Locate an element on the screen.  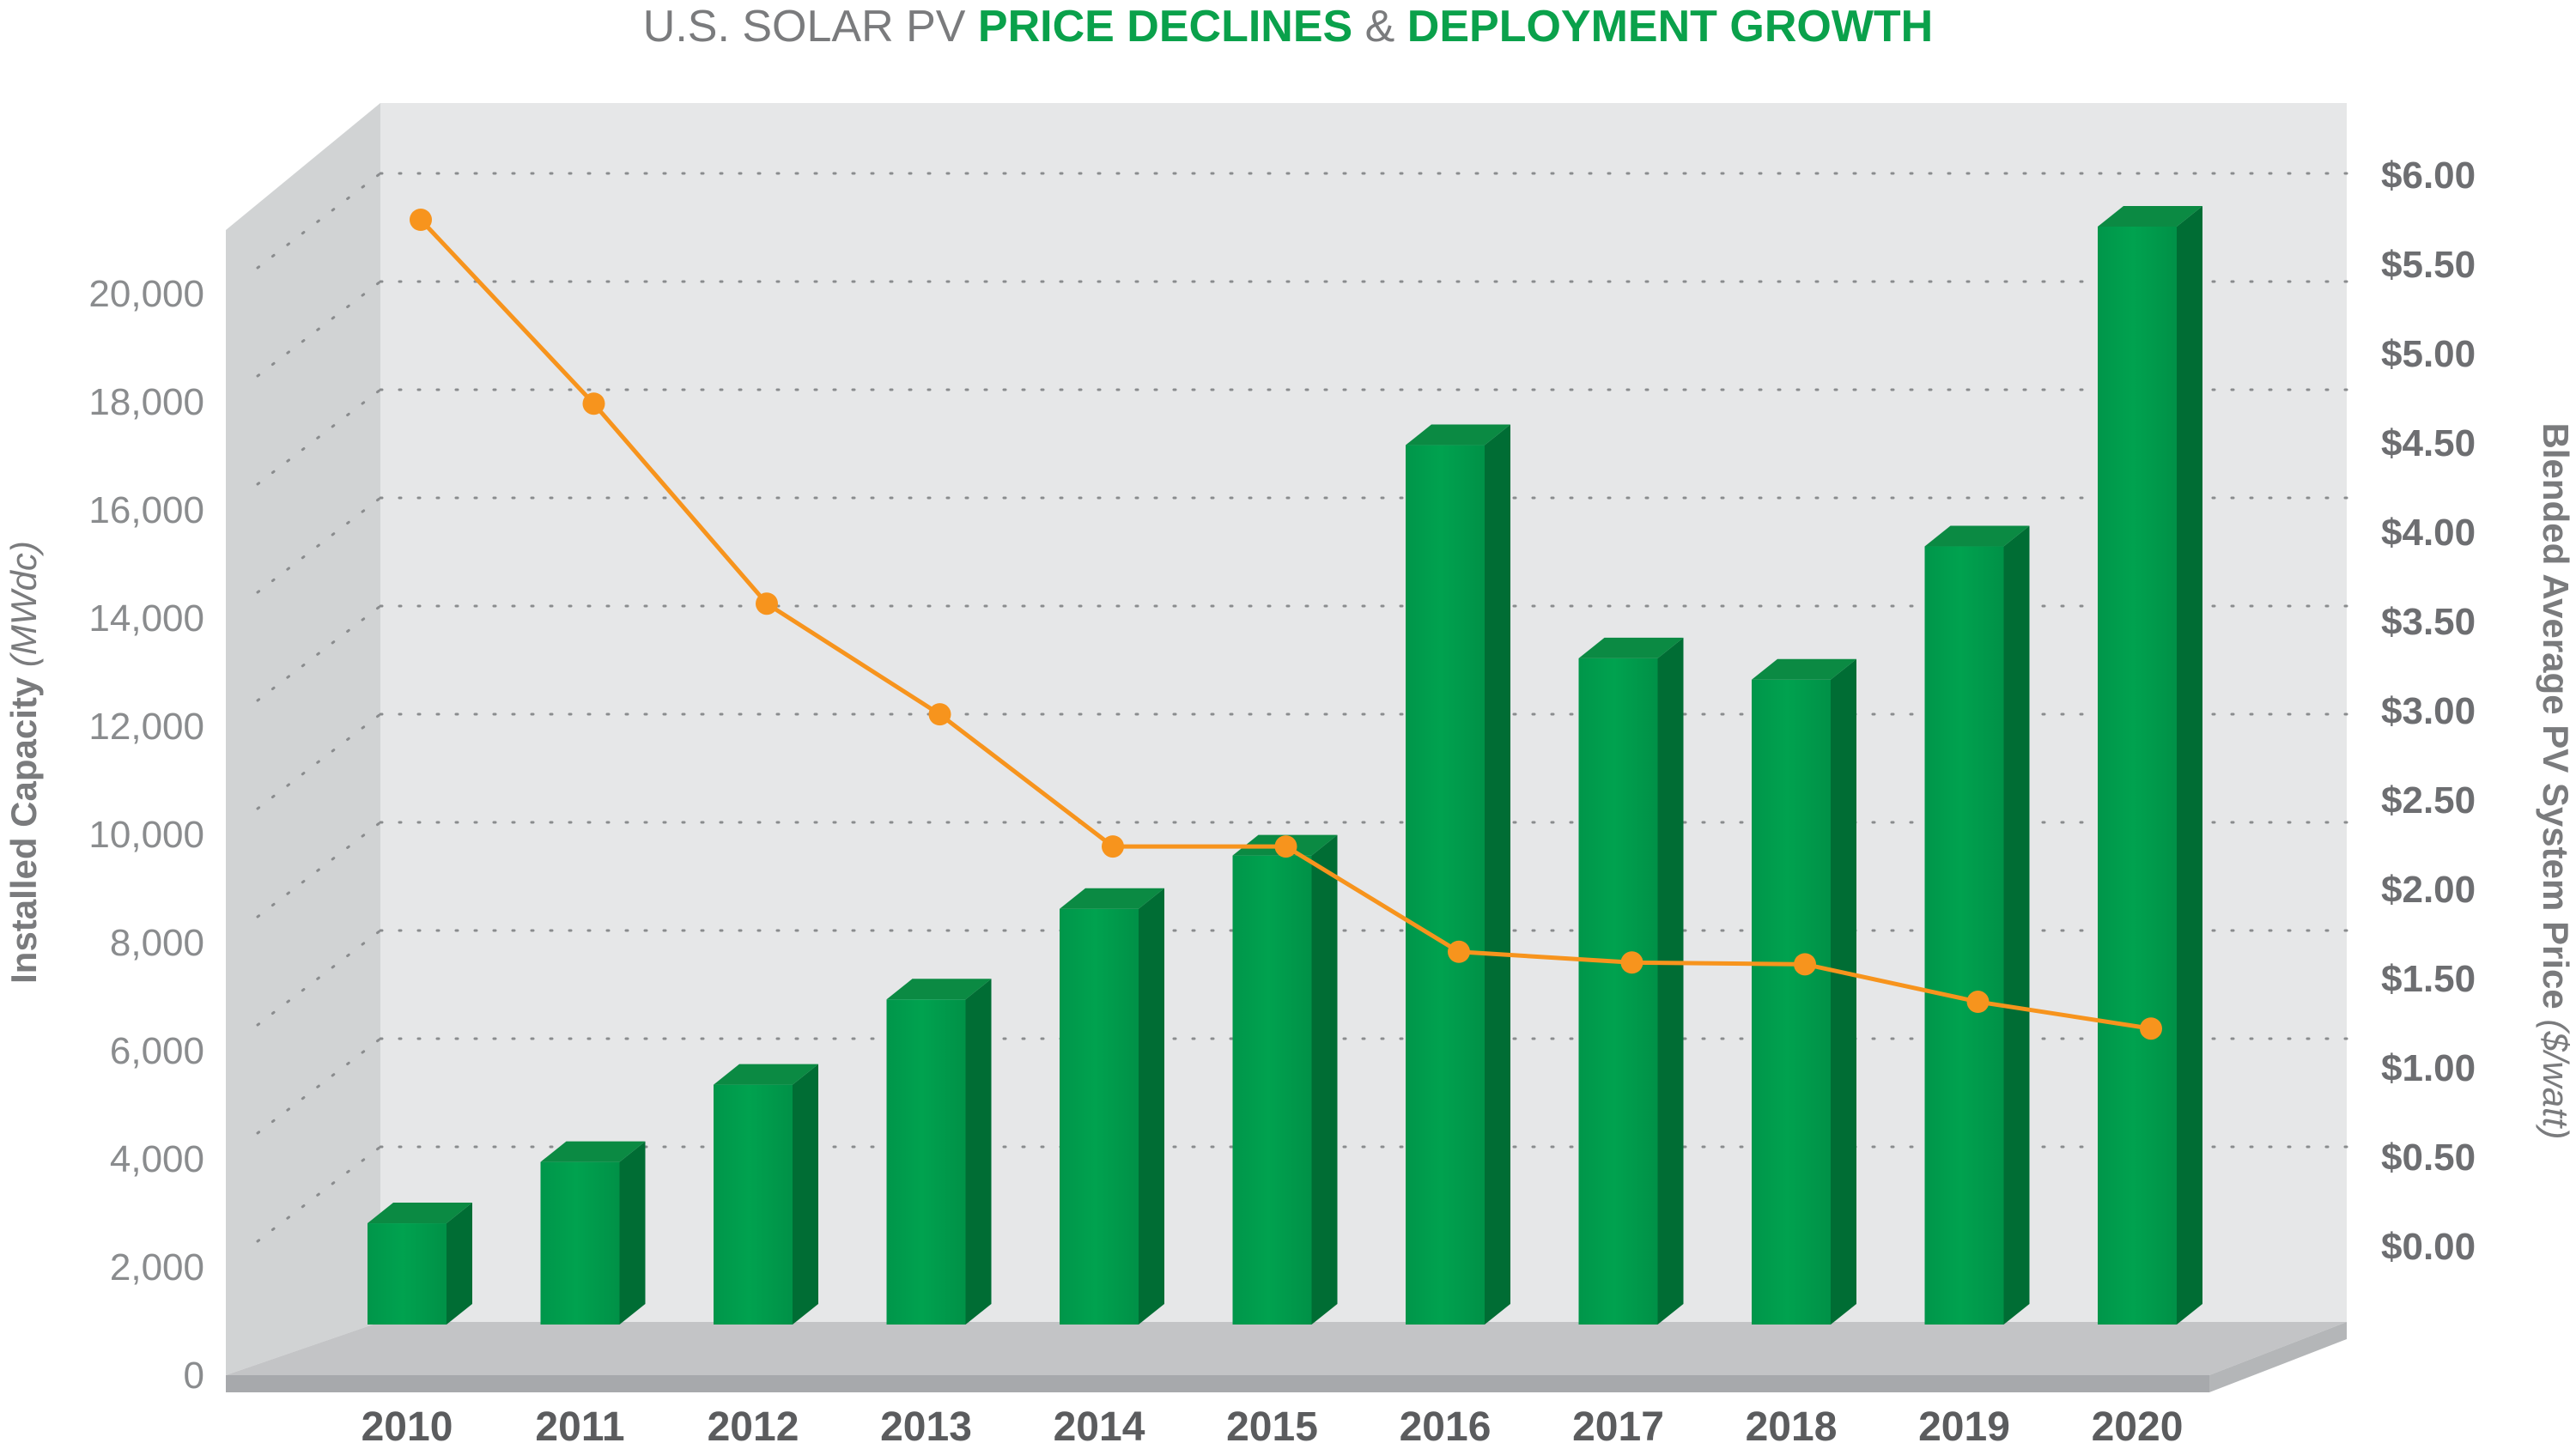
left-tick-label: 0 is located at coordinates (194, 1376).